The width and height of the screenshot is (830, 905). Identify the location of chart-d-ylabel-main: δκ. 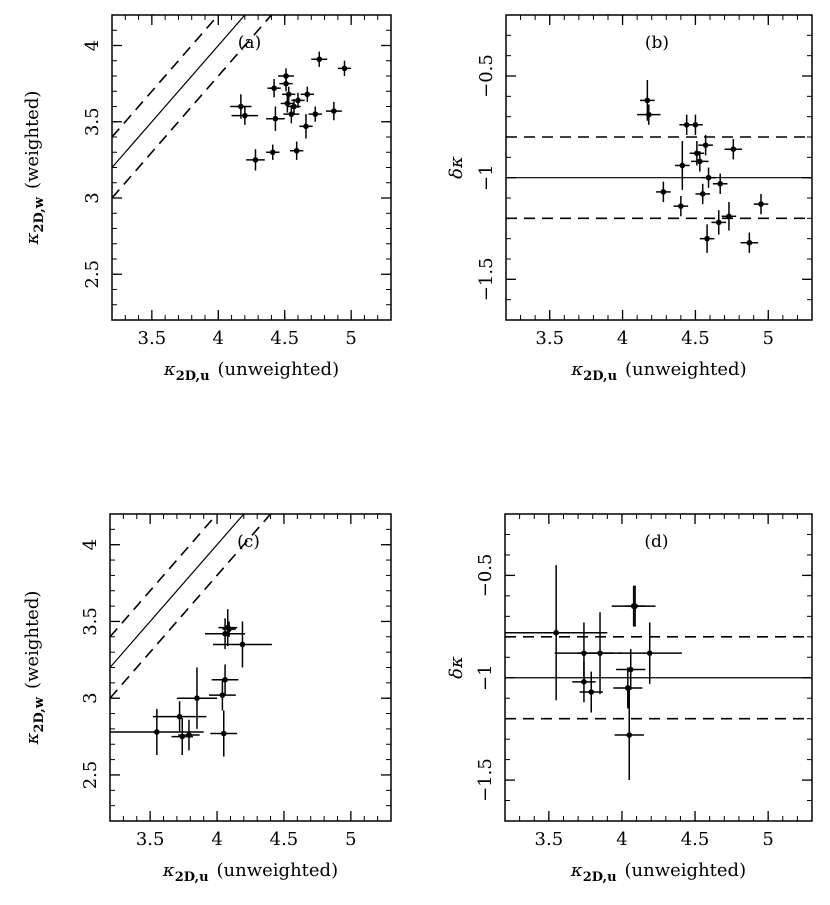
(456, 667).